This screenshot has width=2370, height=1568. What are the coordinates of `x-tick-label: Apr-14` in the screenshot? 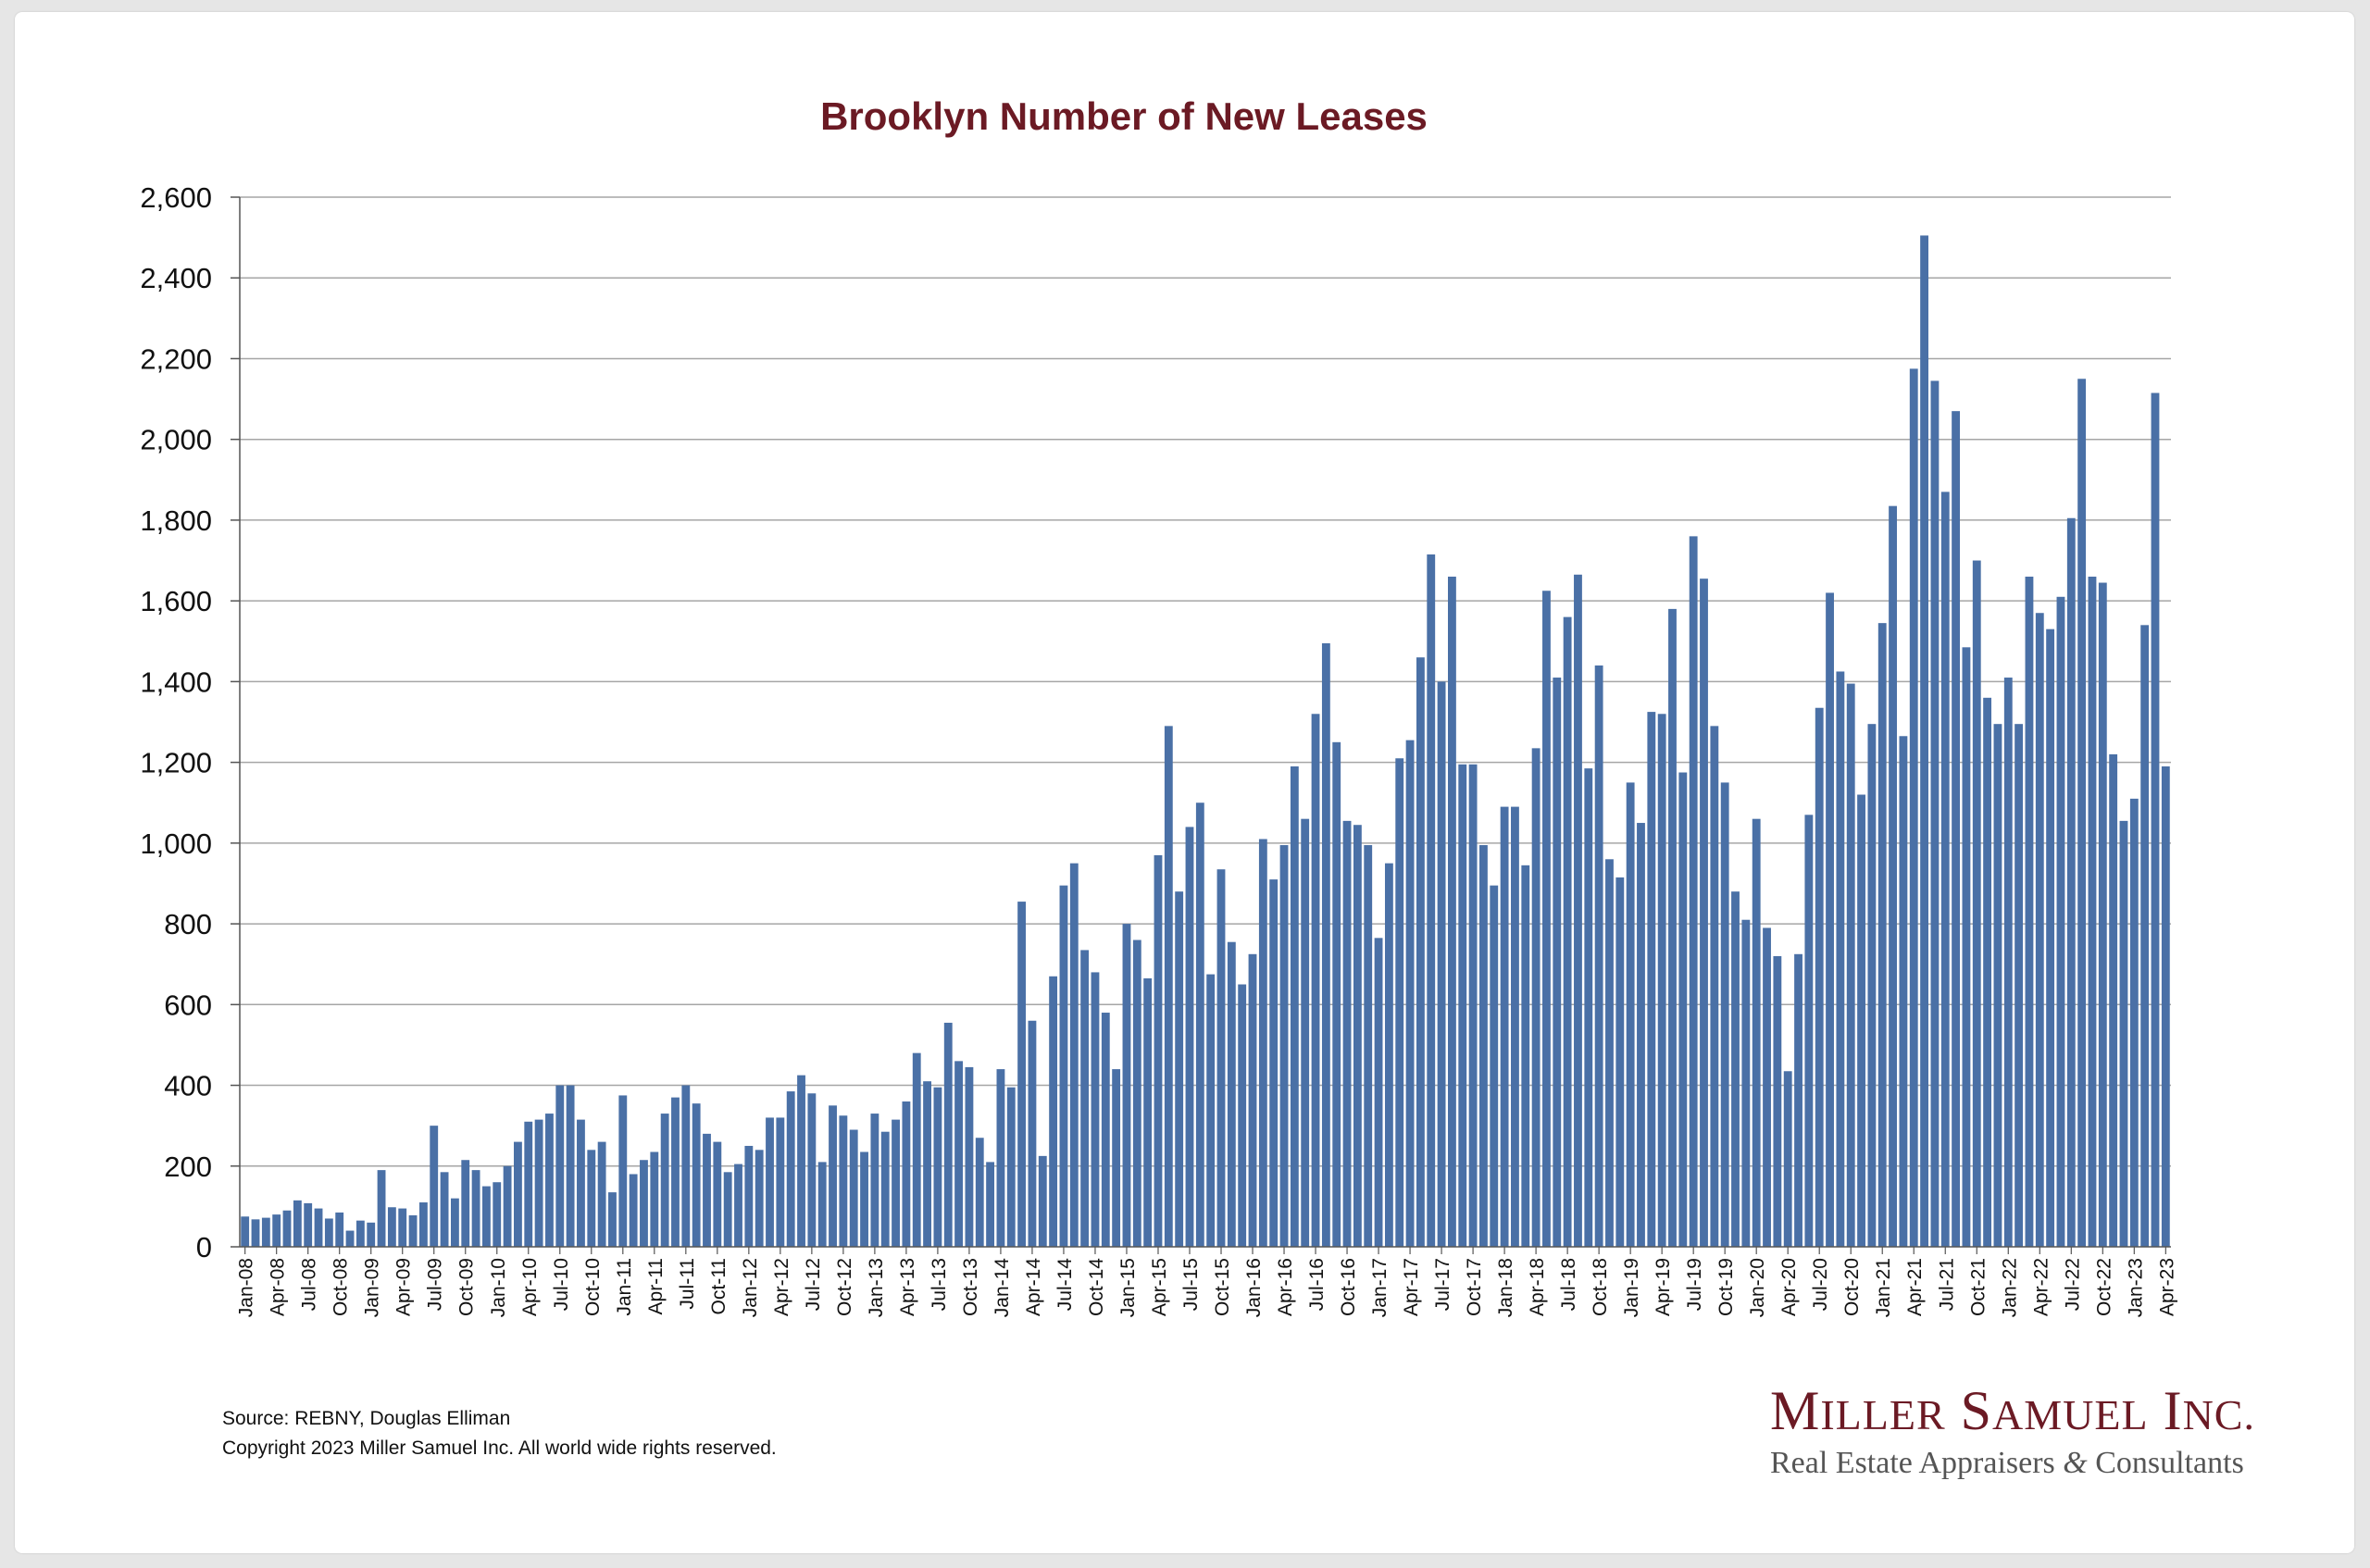 It's located at (1033, 1287).